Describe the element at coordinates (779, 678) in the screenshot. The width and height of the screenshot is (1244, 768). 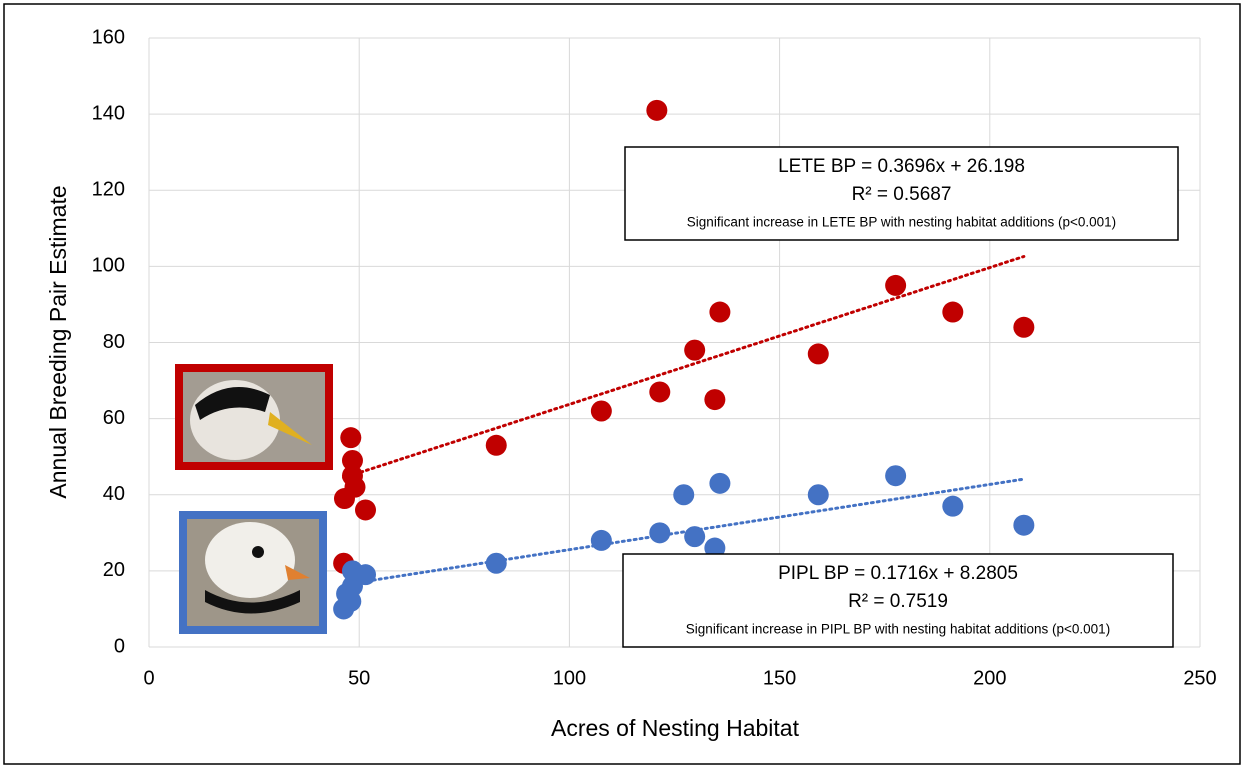
I see `x-tick-label: 150` at that location.